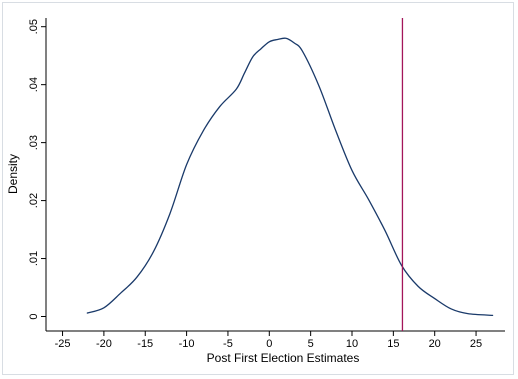  Describe the element at coordinates (104, 344) in the screenshot. I see `x-tick-label: -20` at that location.